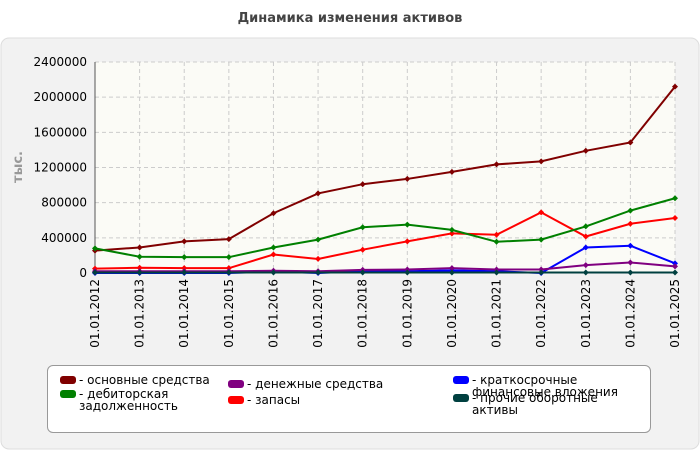  Describe the element at coordinates (630, 313) in the screenshot. I see `x-tick-label: 01.01.2024` at that location.